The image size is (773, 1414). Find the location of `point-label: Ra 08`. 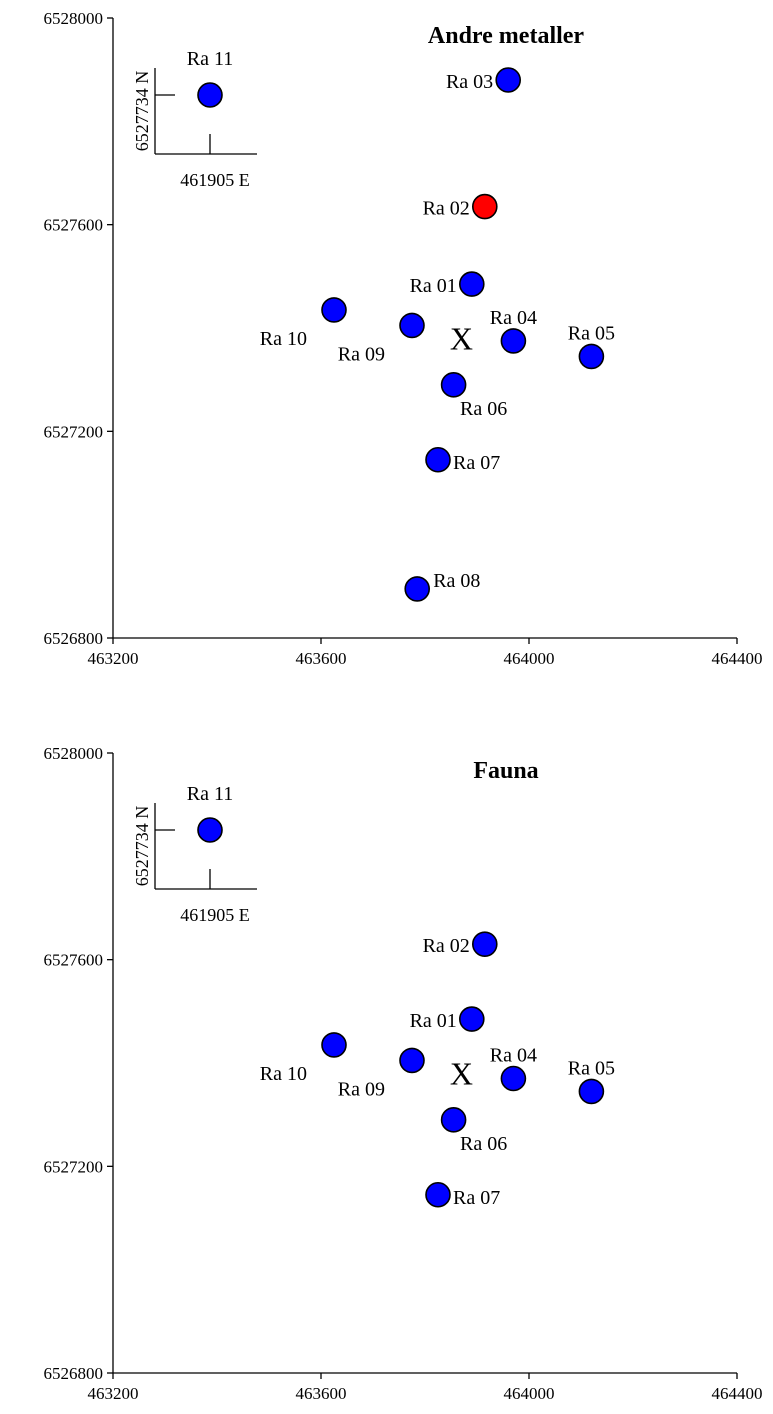

point-label: Ra 08 is located at coordinates (456, 581).